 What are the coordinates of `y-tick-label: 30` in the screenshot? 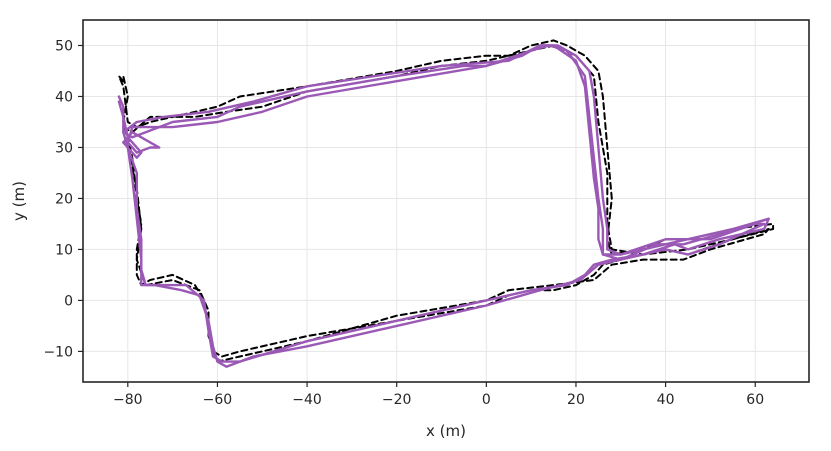 It's located at (64, 148).